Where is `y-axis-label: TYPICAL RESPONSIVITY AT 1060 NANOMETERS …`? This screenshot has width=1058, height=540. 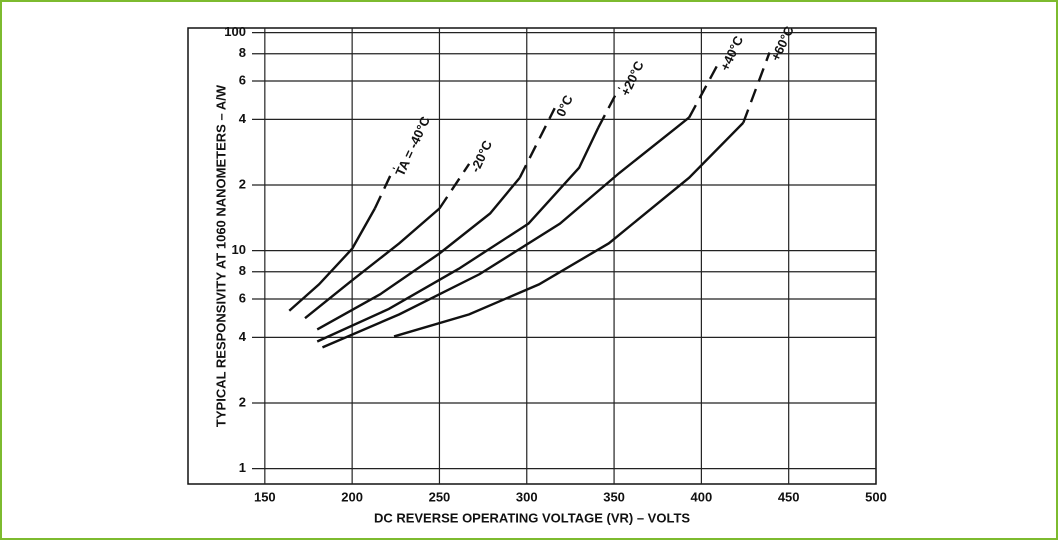
y-axis-label: TYPICAL RESPONSIVITY AT 1060 NANOMETERS … is located at coordinates (220, 255).